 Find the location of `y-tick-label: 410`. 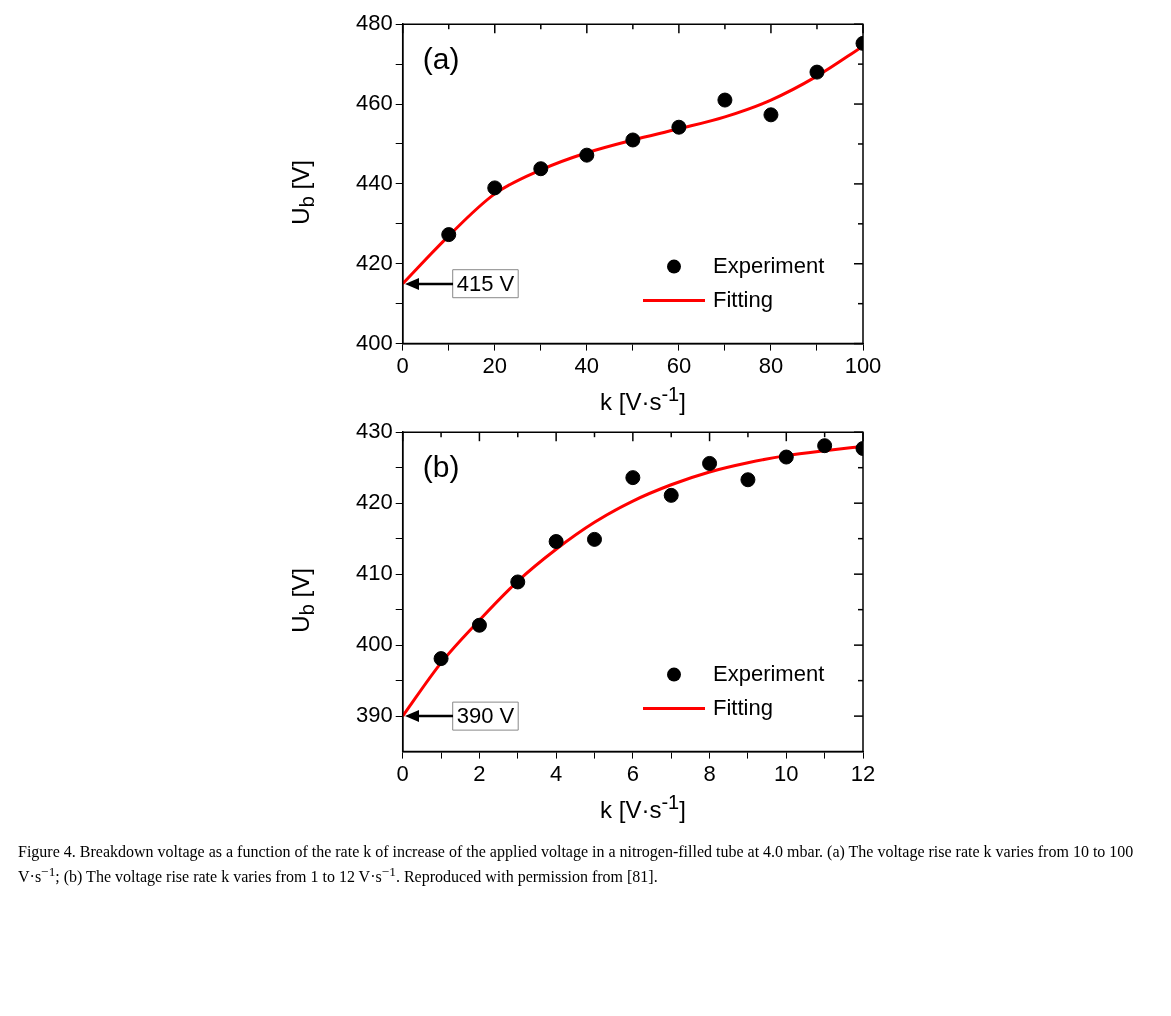

y-tick-label: 410 is located at coordinates (374, 573).